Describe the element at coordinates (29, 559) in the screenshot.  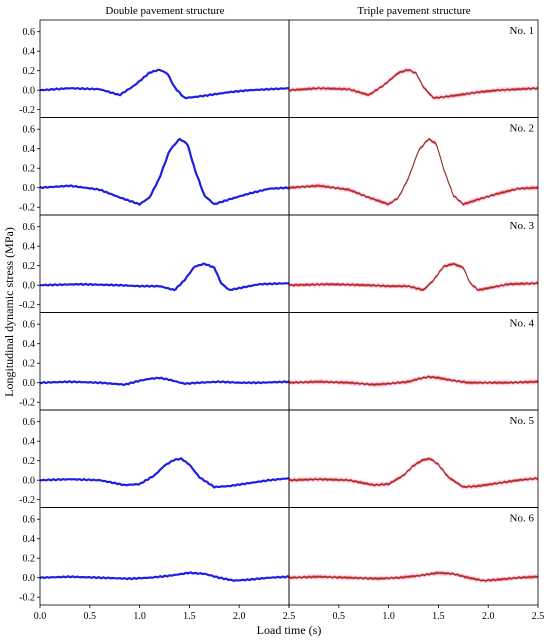
I see `y-tick-label-6-2: 0.2` at that location.